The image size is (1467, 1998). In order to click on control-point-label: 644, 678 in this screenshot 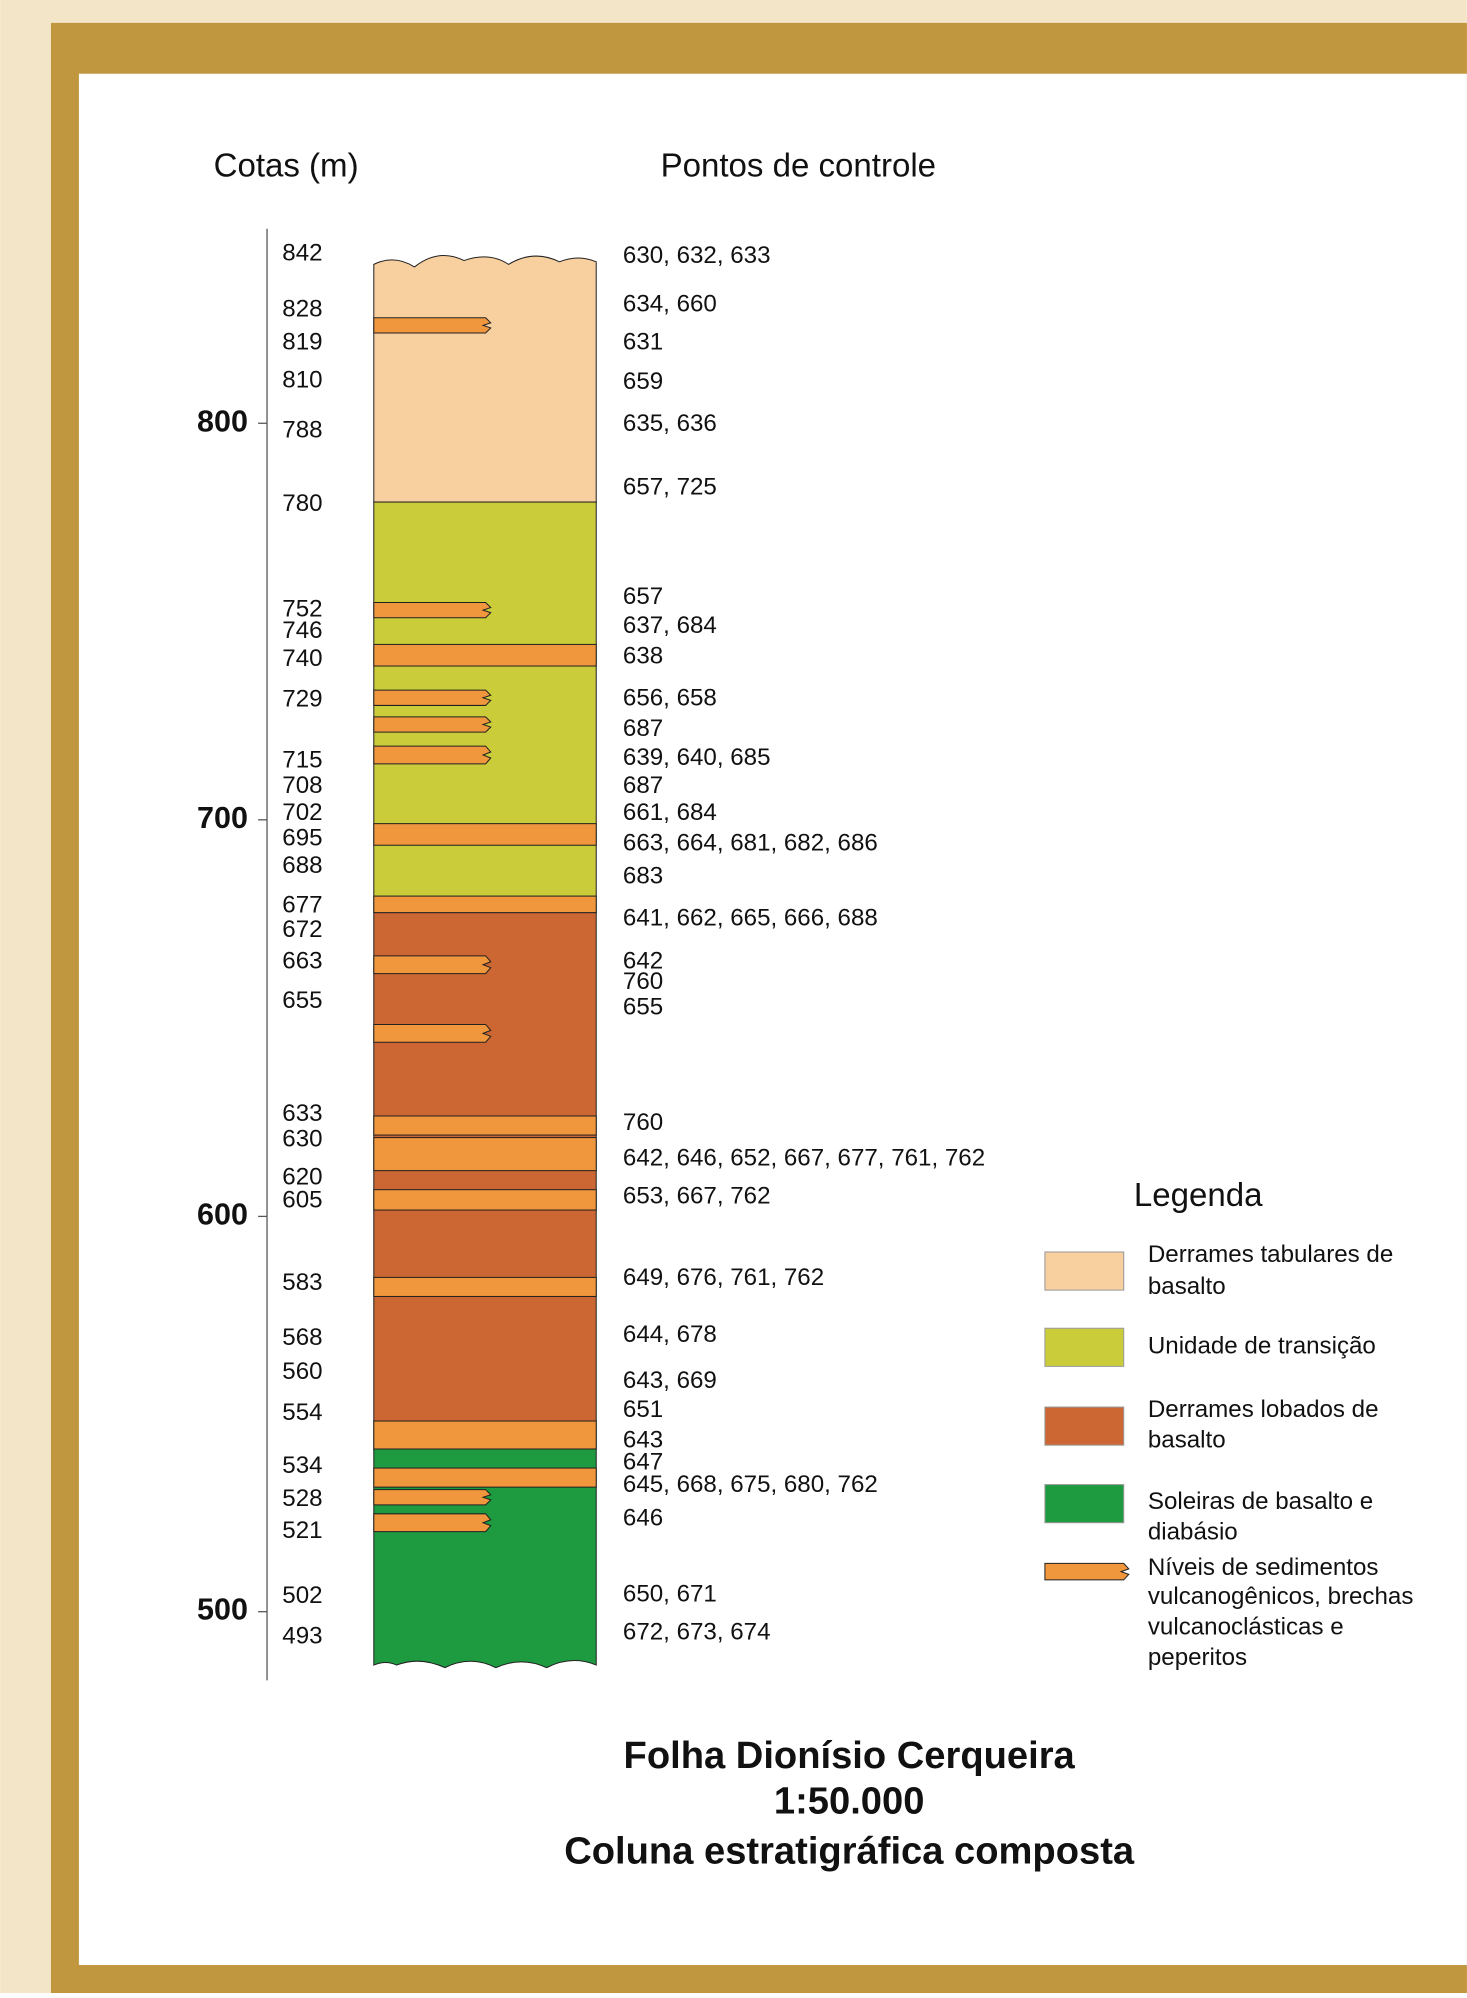, I will do `click(670, 1334)`.